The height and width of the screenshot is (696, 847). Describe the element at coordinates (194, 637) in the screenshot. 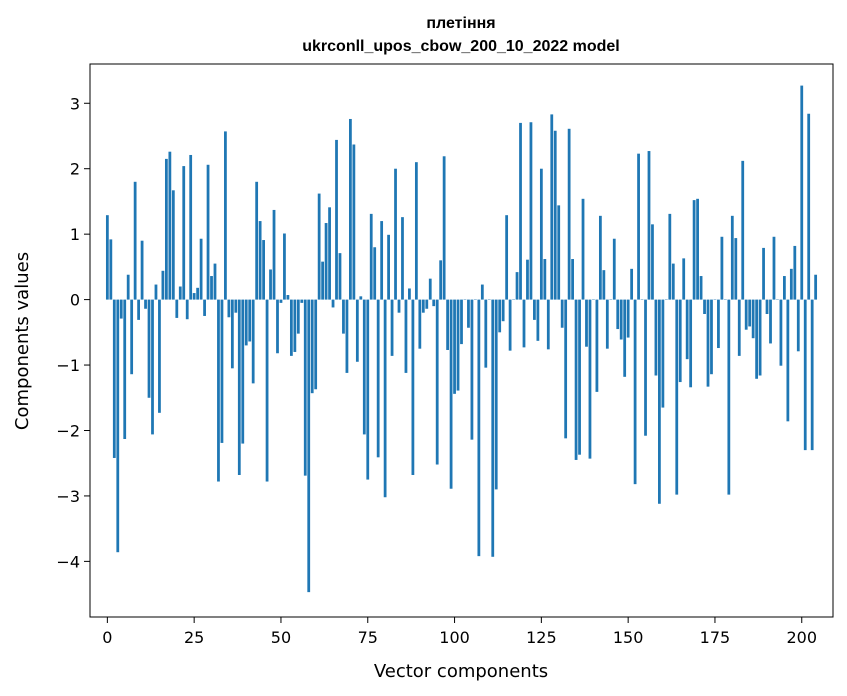

I see `x-tick-label: 25` at that location.